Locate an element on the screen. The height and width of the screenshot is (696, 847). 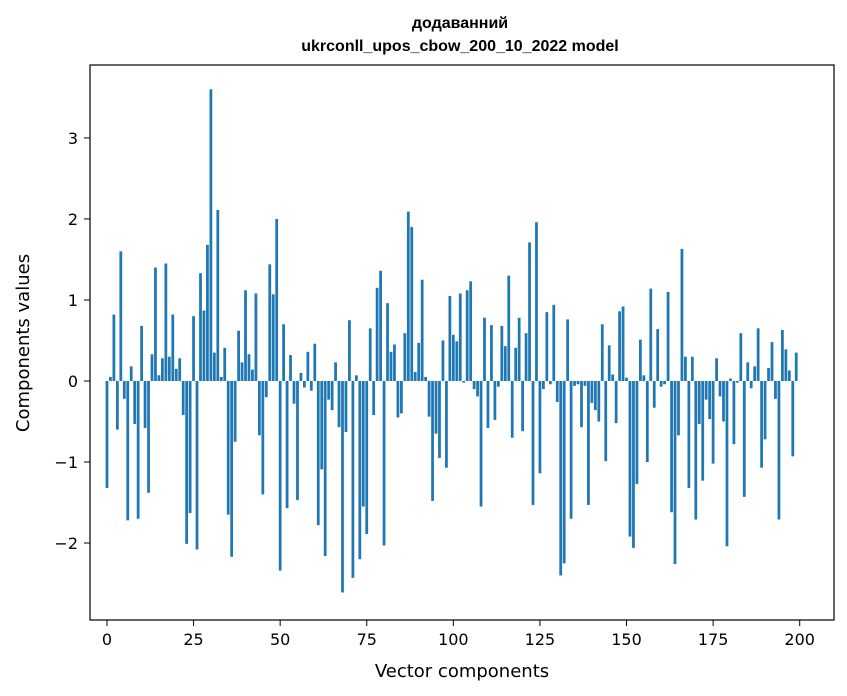
x-tick-label: 125 is located at coordinates (540, 639).